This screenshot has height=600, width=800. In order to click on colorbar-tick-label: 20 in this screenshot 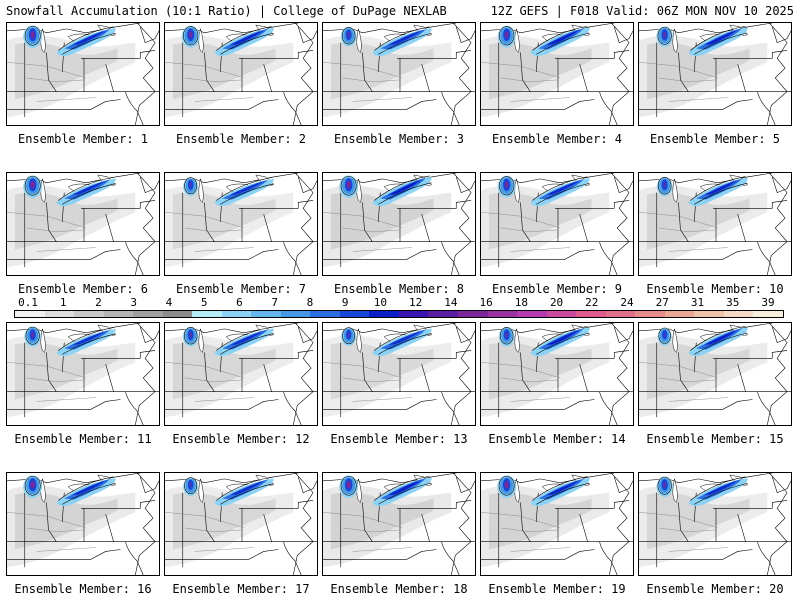, I will do `click(556, 302)`.